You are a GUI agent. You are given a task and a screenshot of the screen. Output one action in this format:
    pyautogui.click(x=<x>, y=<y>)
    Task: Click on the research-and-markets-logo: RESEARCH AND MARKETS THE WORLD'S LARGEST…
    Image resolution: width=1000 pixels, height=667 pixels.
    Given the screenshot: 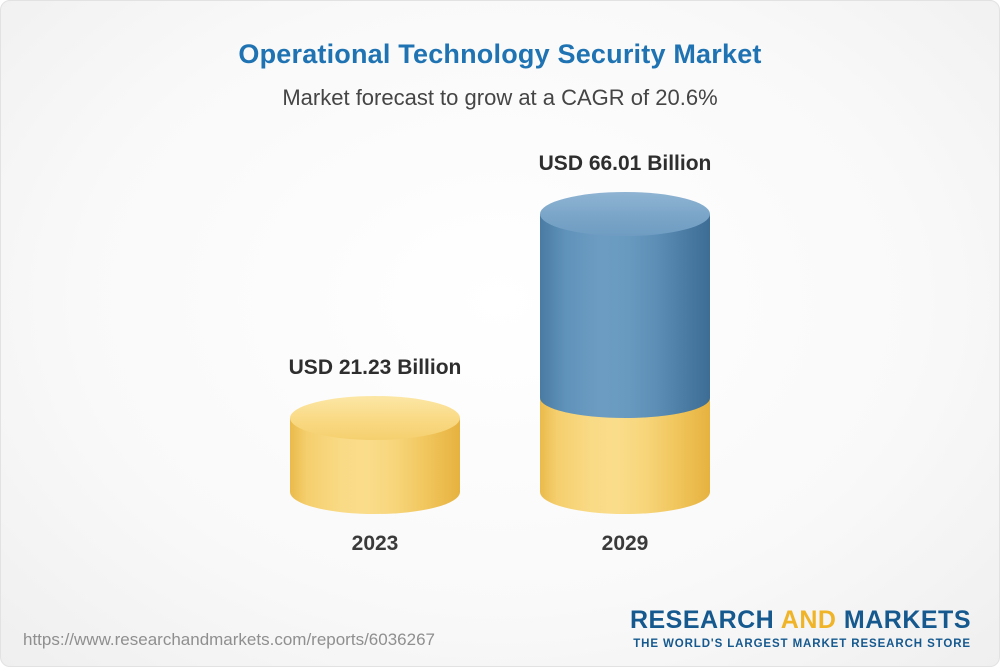 What is the action you would take?
    pyautogui.click(x=800, y=629)
    